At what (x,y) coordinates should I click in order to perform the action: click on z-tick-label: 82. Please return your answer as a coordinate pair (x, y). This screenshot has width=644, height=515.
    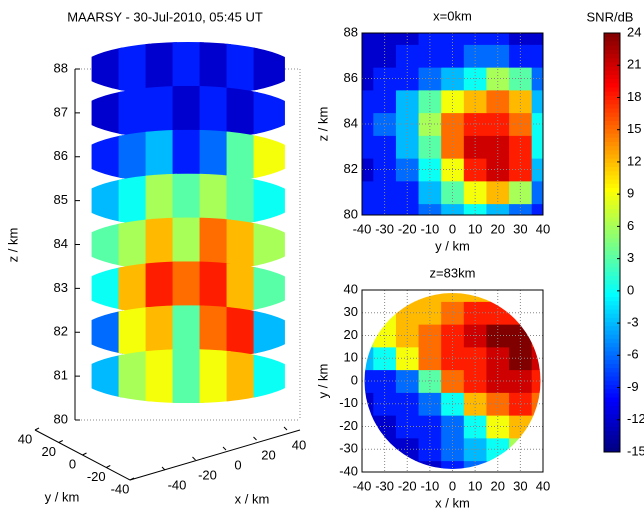
    Looking at the image, I should click on (61, 331).